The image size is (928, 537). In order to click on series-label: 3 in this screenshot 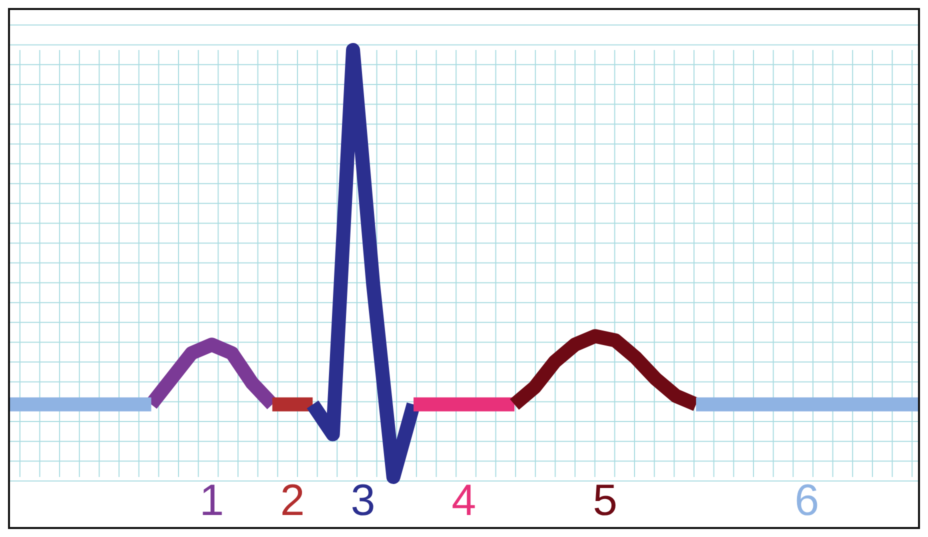, I will do `click(363, 500)`.